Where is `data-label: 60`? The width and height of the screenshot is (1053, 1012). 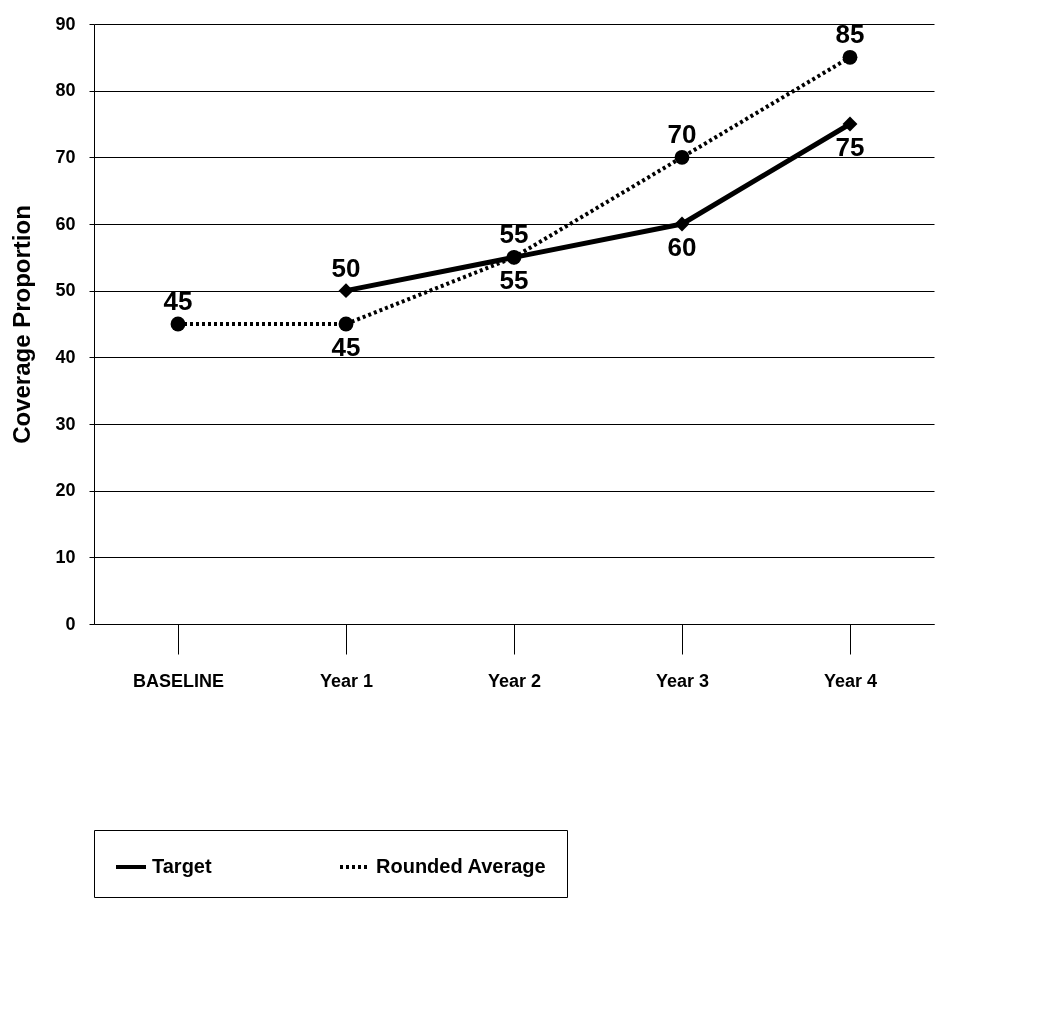
data-label: 60 is located at coordinates (682, 247).